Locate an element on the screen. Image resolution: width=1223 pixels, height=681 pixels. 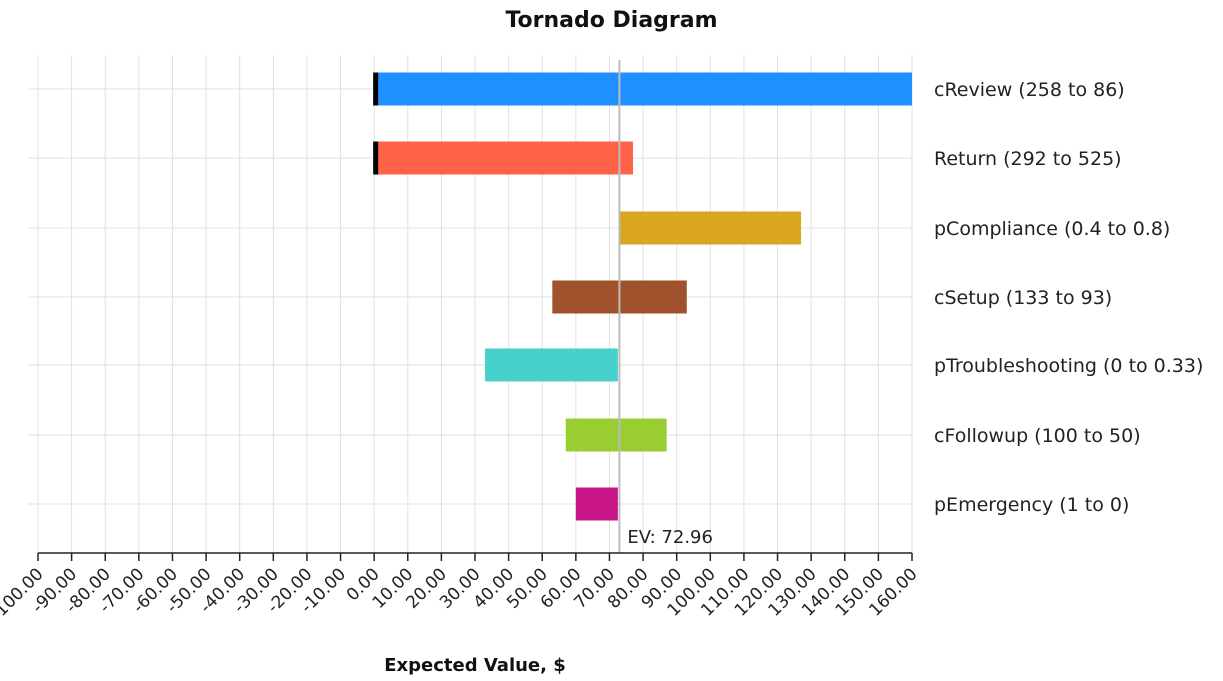
ev-label: EV: 72.96 is located at coordinates (670, 537).